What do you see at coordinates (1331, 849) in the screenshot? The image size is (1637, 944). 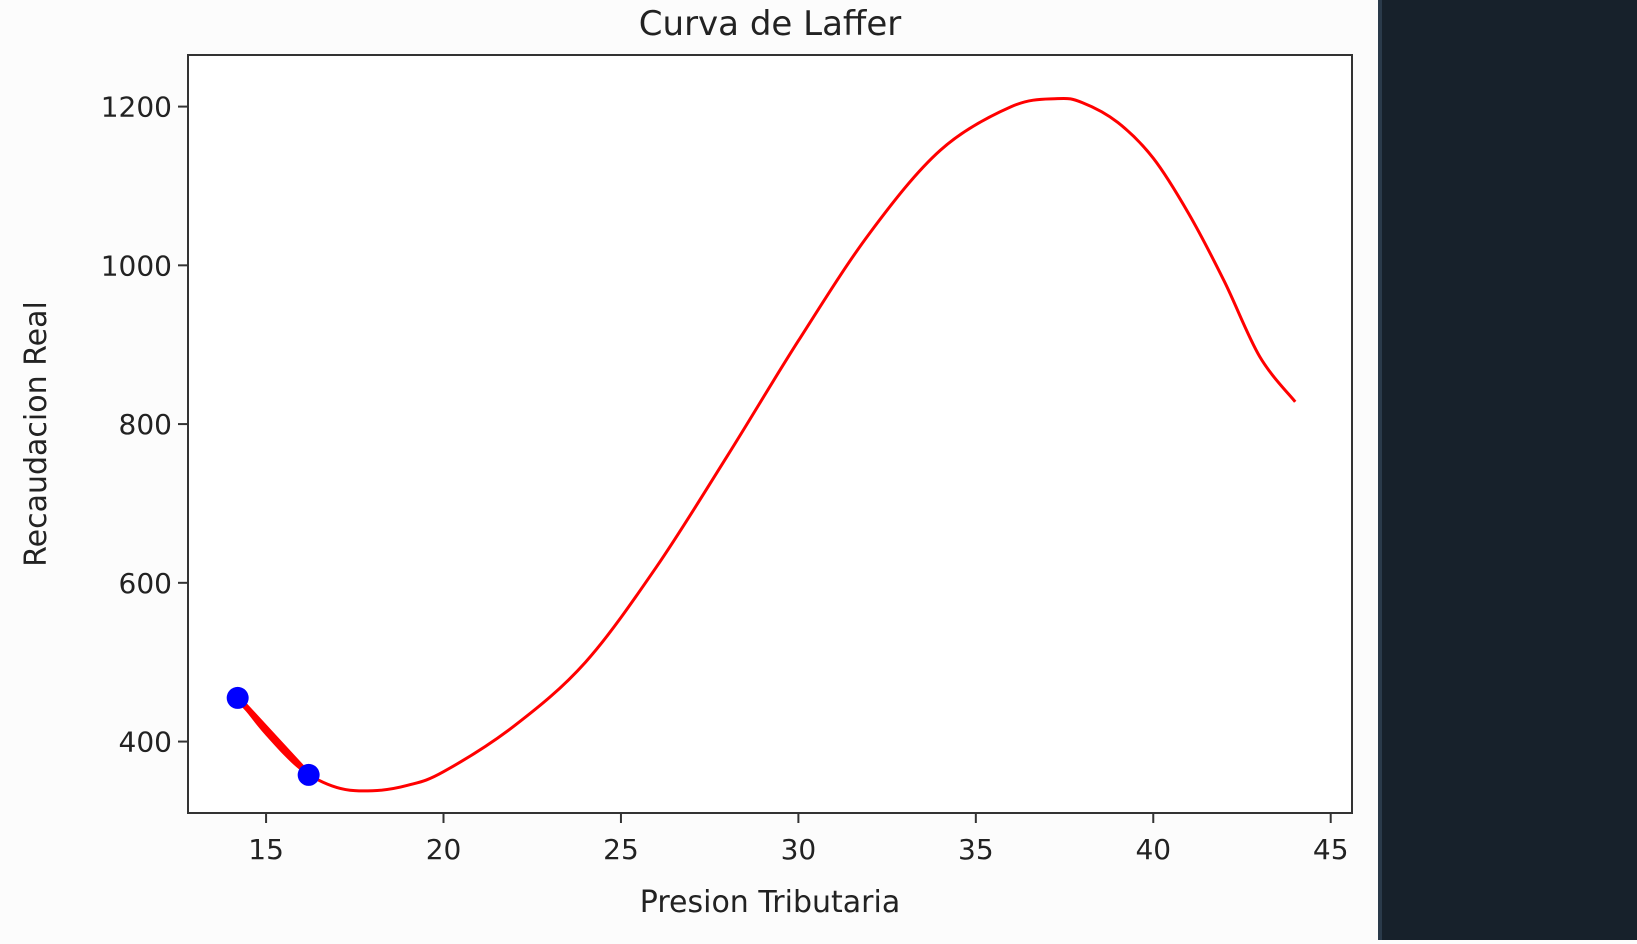 I see `x-tick-label: 45` at bounding box center [1331, 849].